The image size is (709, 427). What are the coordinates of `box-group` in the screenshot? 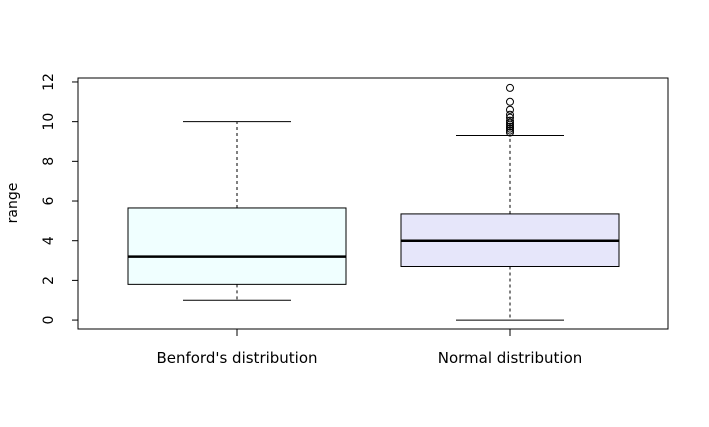 It's located at (237, 211).